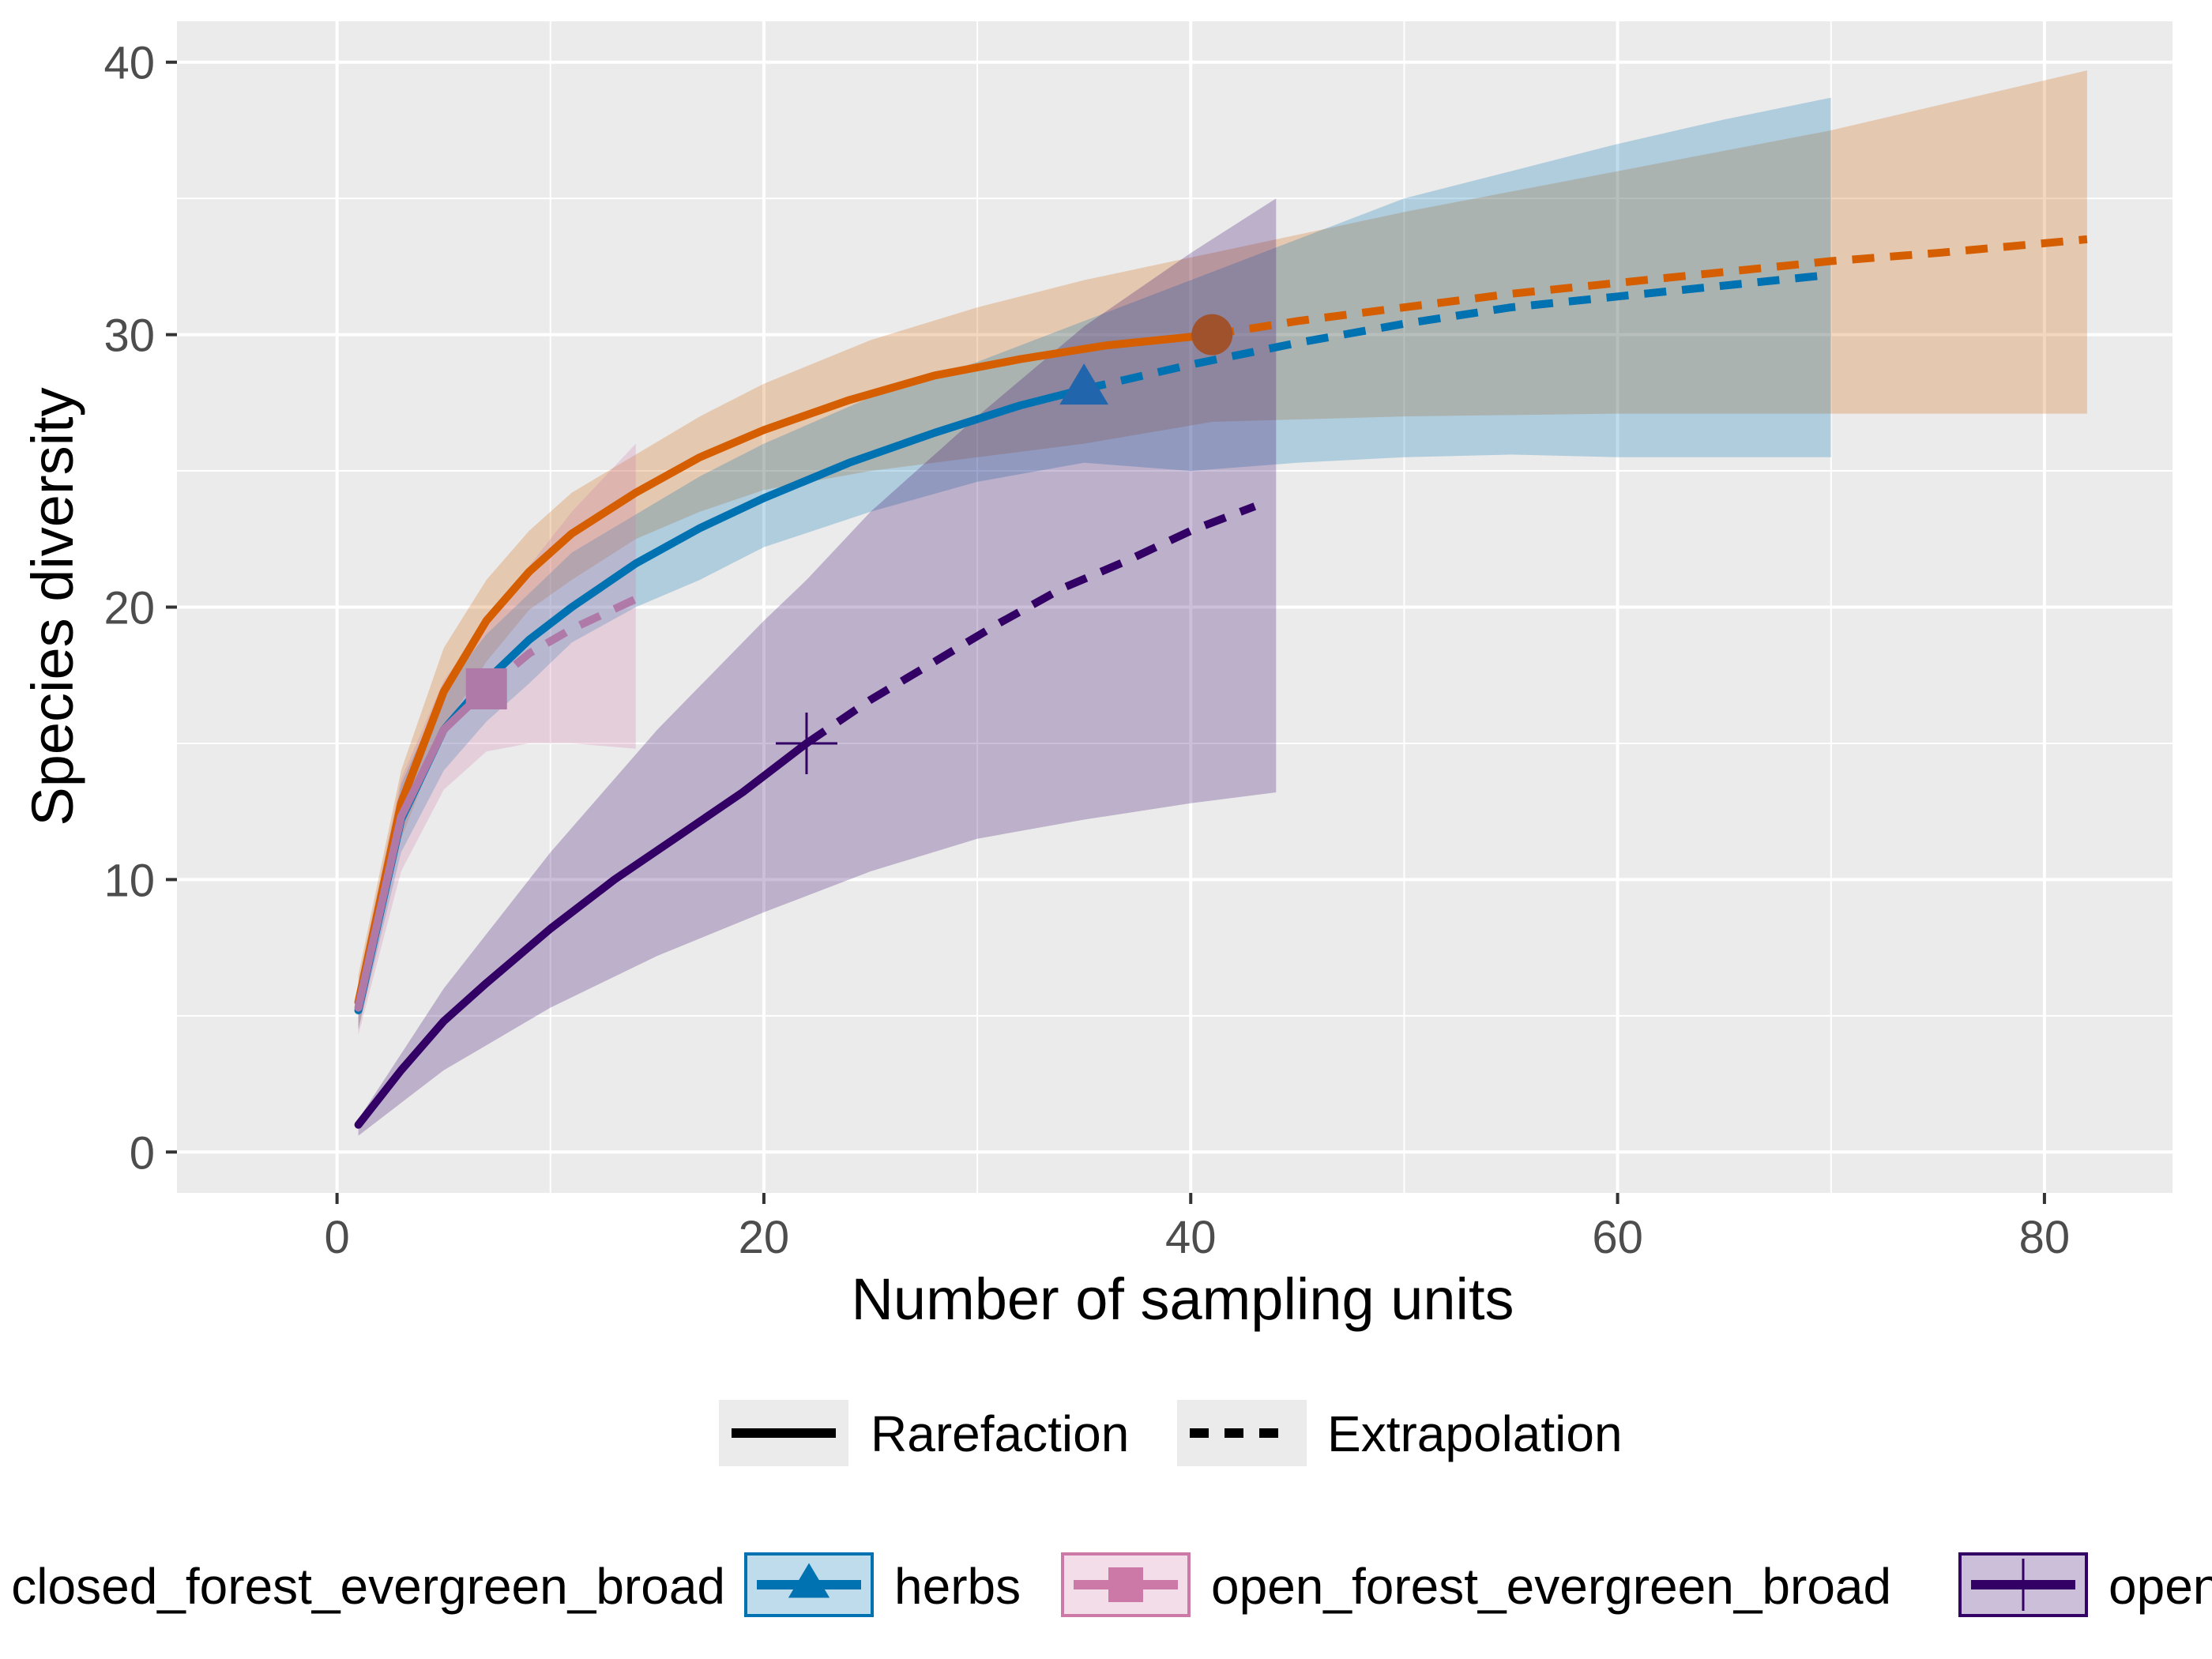  Describe the element at coordinates (129, 609) in the screenshot. I see `y-tick-label: 20` at that location.